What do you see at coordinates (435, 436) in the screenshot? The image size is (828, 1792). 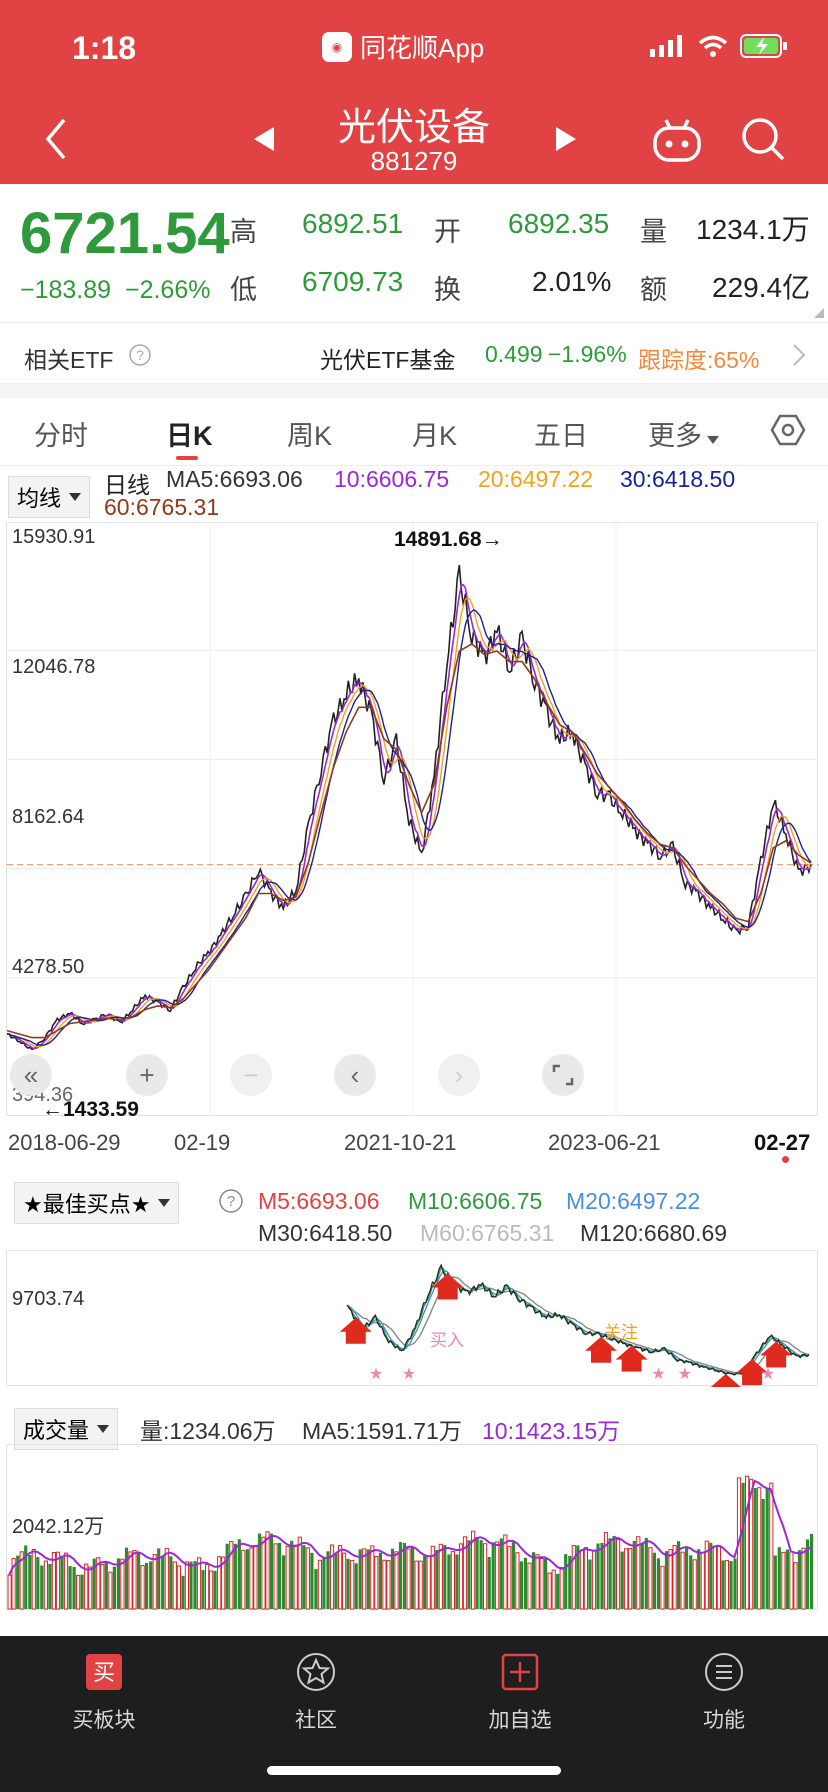 I see `tab-monthly-k: 月K` at bounding box center [435, 436].